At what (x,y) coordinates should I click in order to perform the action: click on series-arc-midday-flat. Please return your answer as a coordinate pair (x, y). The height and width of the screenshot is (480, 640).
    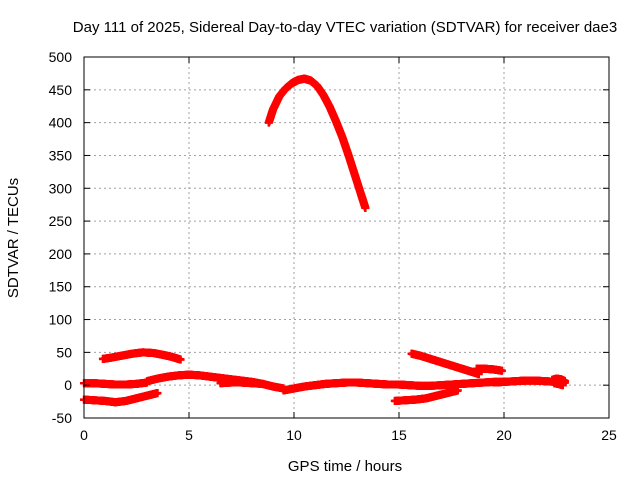
    Looking at the image, I should click on (336, 386).